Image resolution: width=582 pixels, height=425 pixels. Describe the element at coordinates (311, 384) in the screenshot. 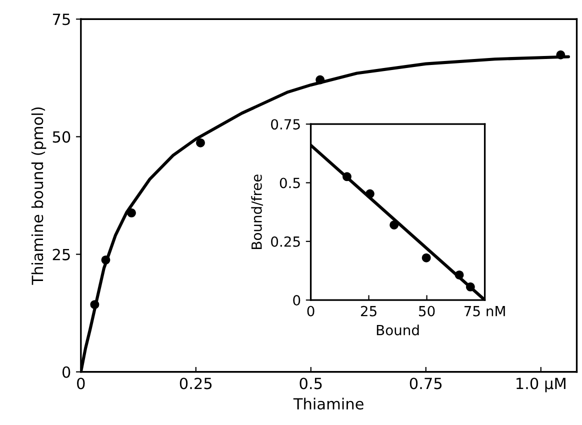

I see `x-tick-label: 0.5` at that location.